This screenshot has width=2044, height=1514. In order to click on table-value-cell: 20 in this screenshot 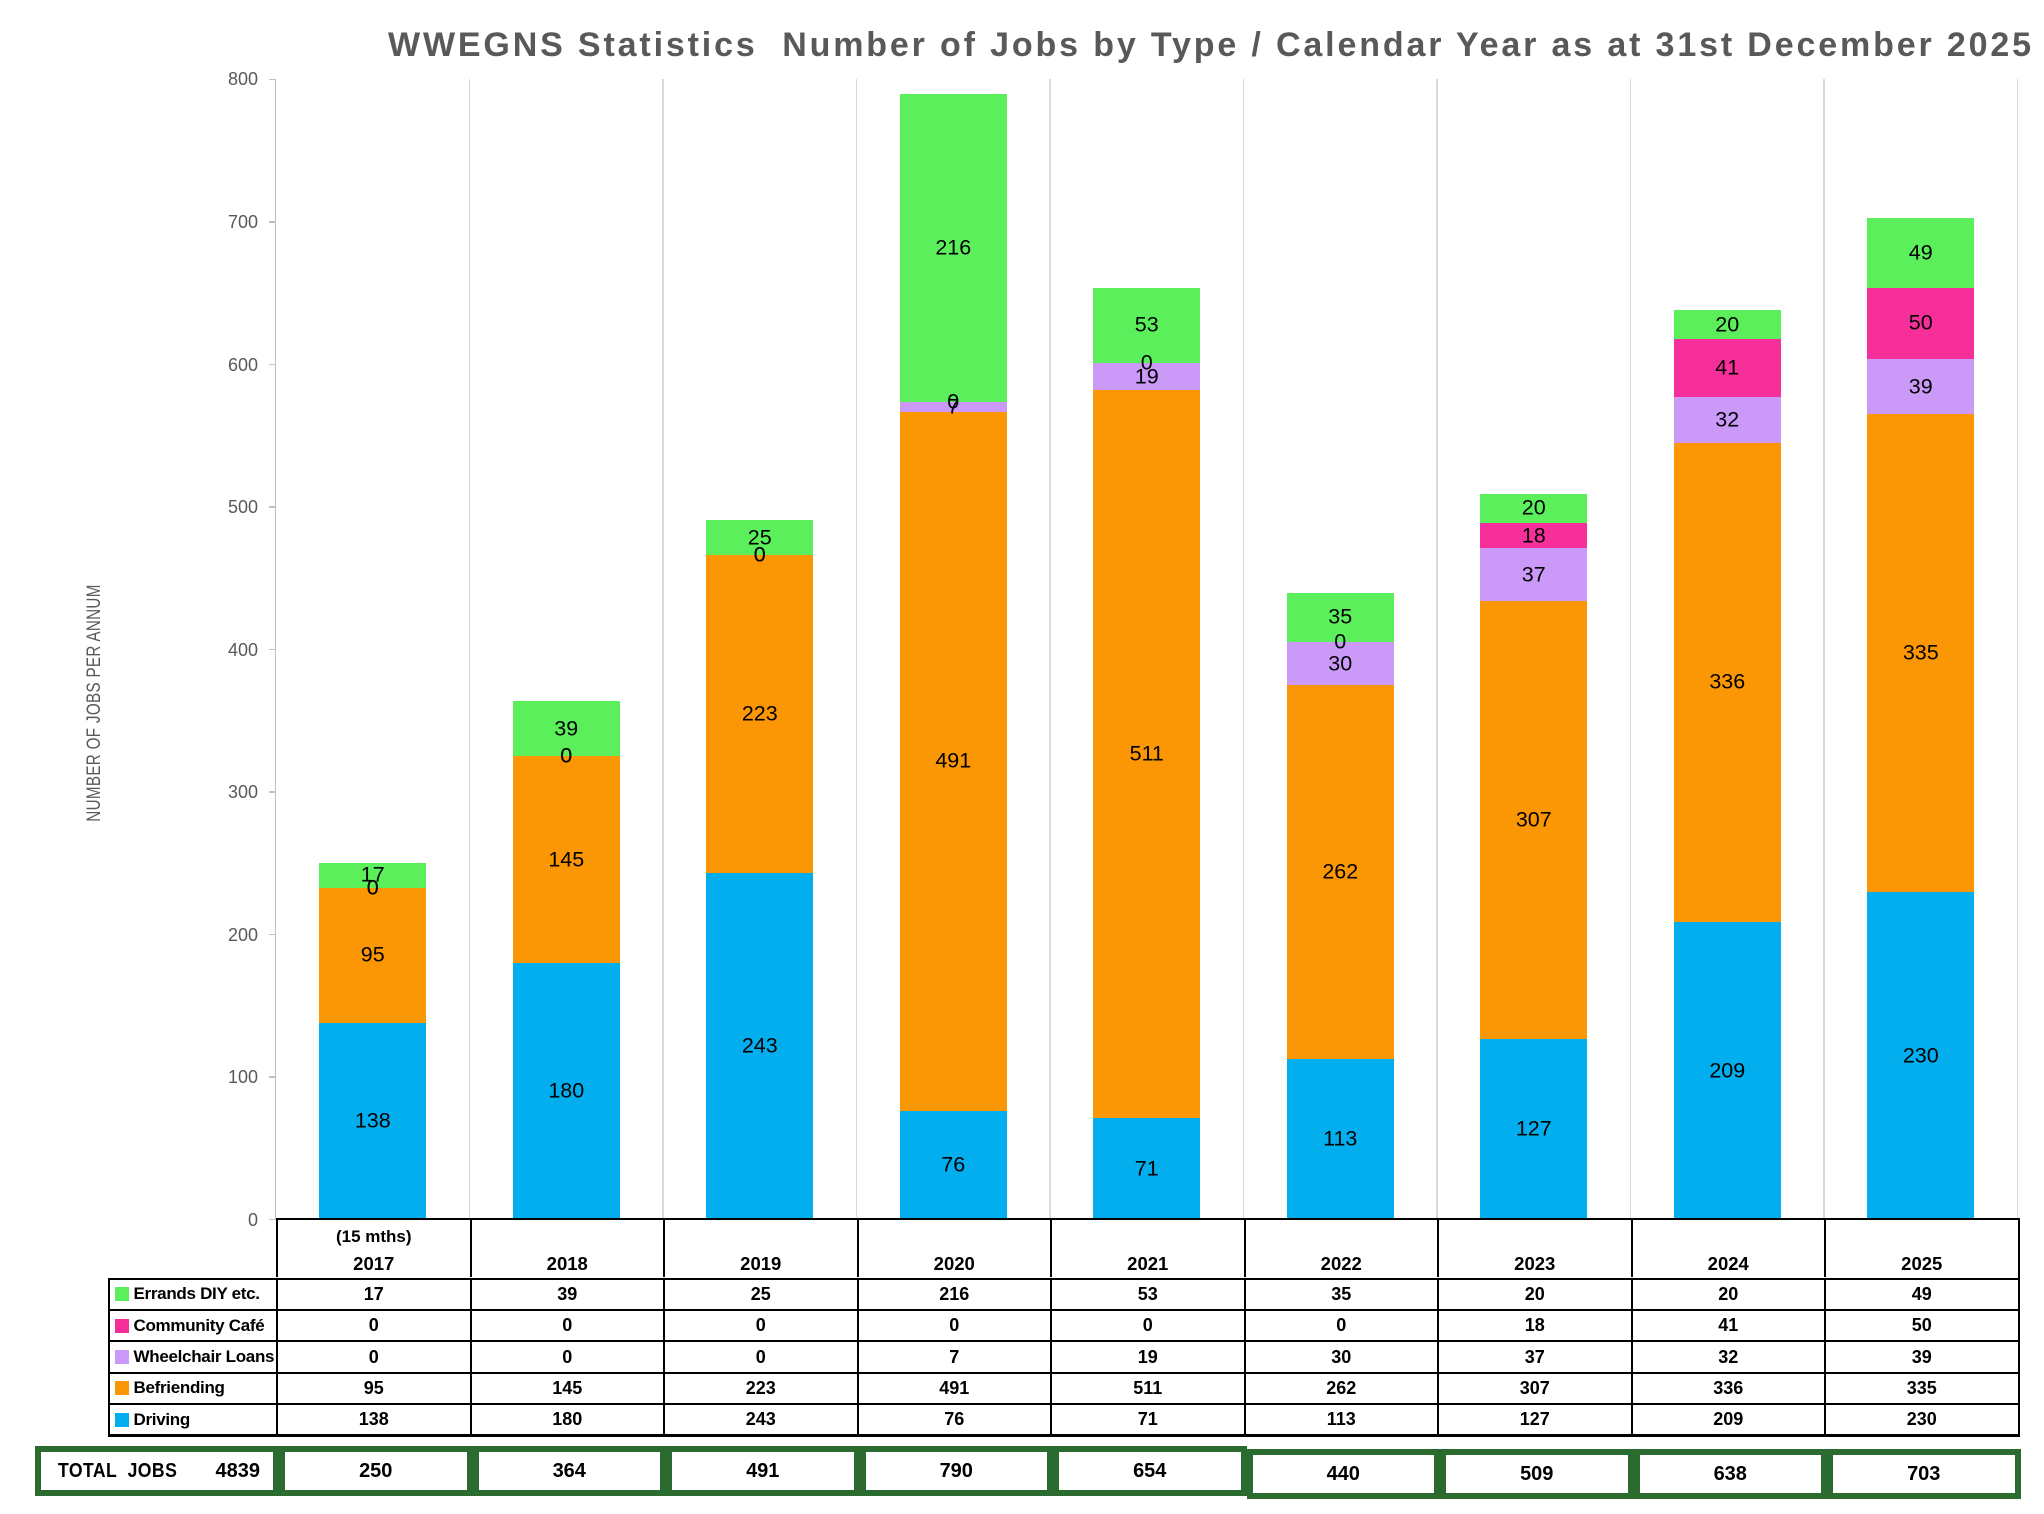, I will do `click(1727, 1293)`.